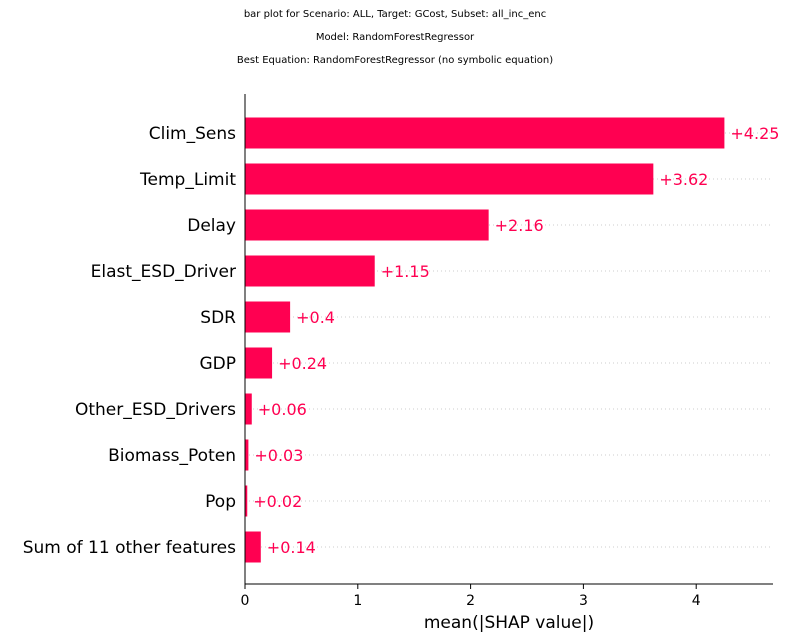 This screenshot has height=642, width=790. I want to click on value-label: +4.25, so click(754, 133).